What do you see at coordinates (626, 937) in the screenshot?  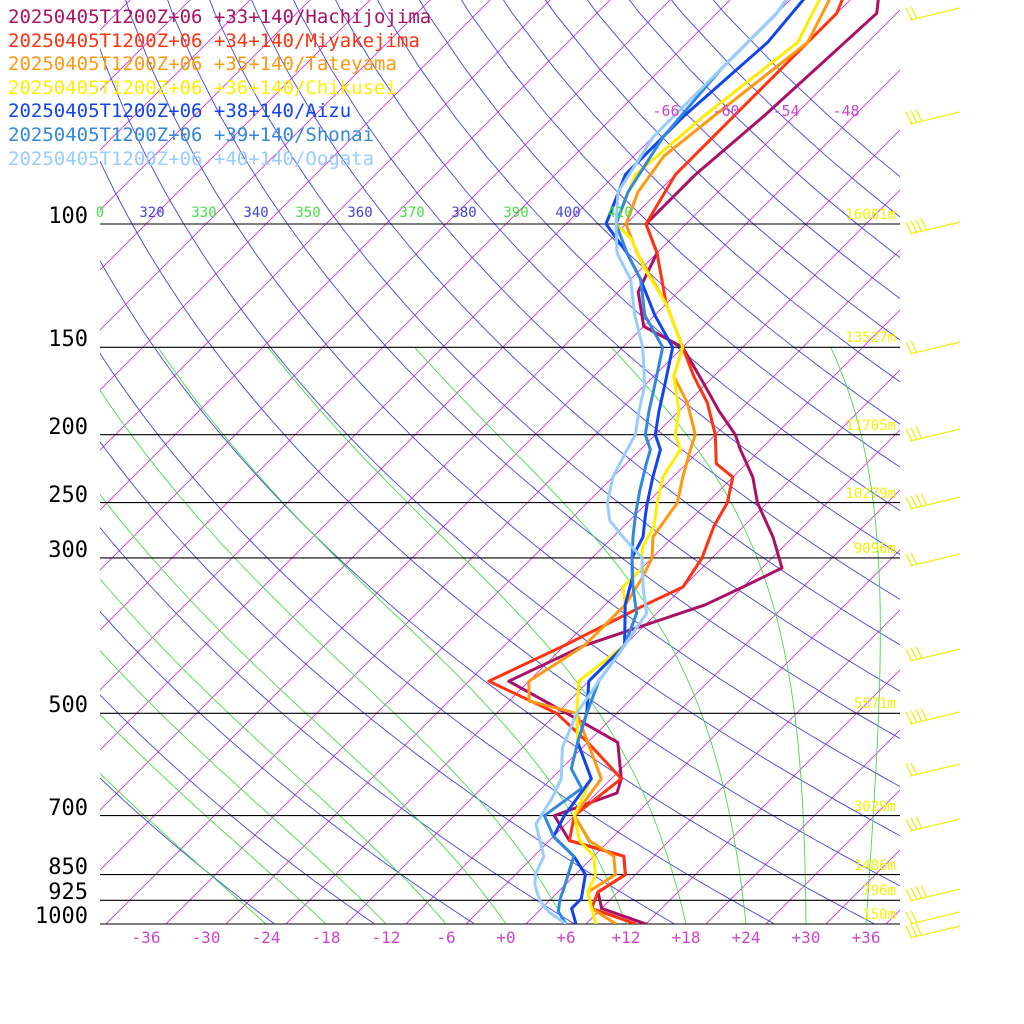 I see `temperature-tick-label: +12` at bounding box center [626, 937].